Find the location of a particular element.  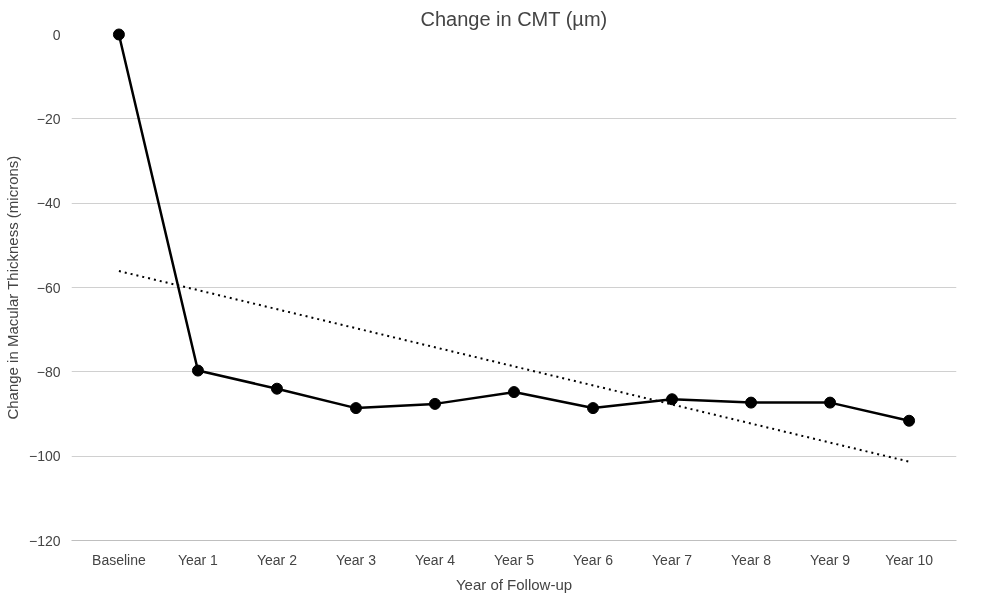

y-tick-label: −120 is located at coordinates (44, 540).